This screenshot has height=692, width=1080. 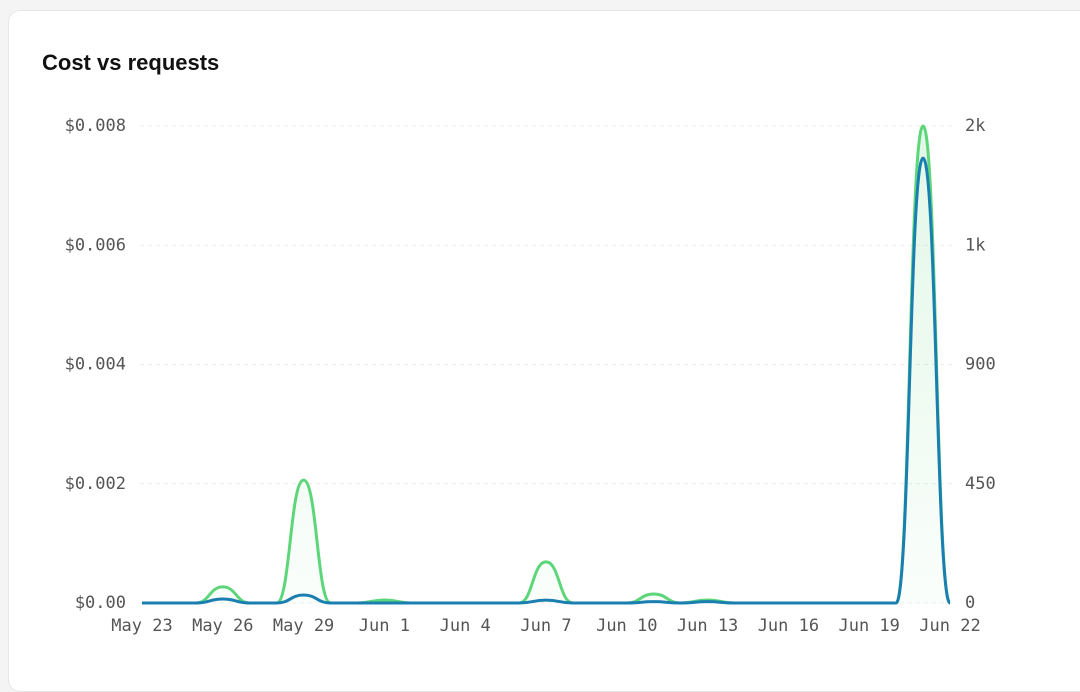 I want to click on x-tick-label: May 23, so click(x=141, y=626).